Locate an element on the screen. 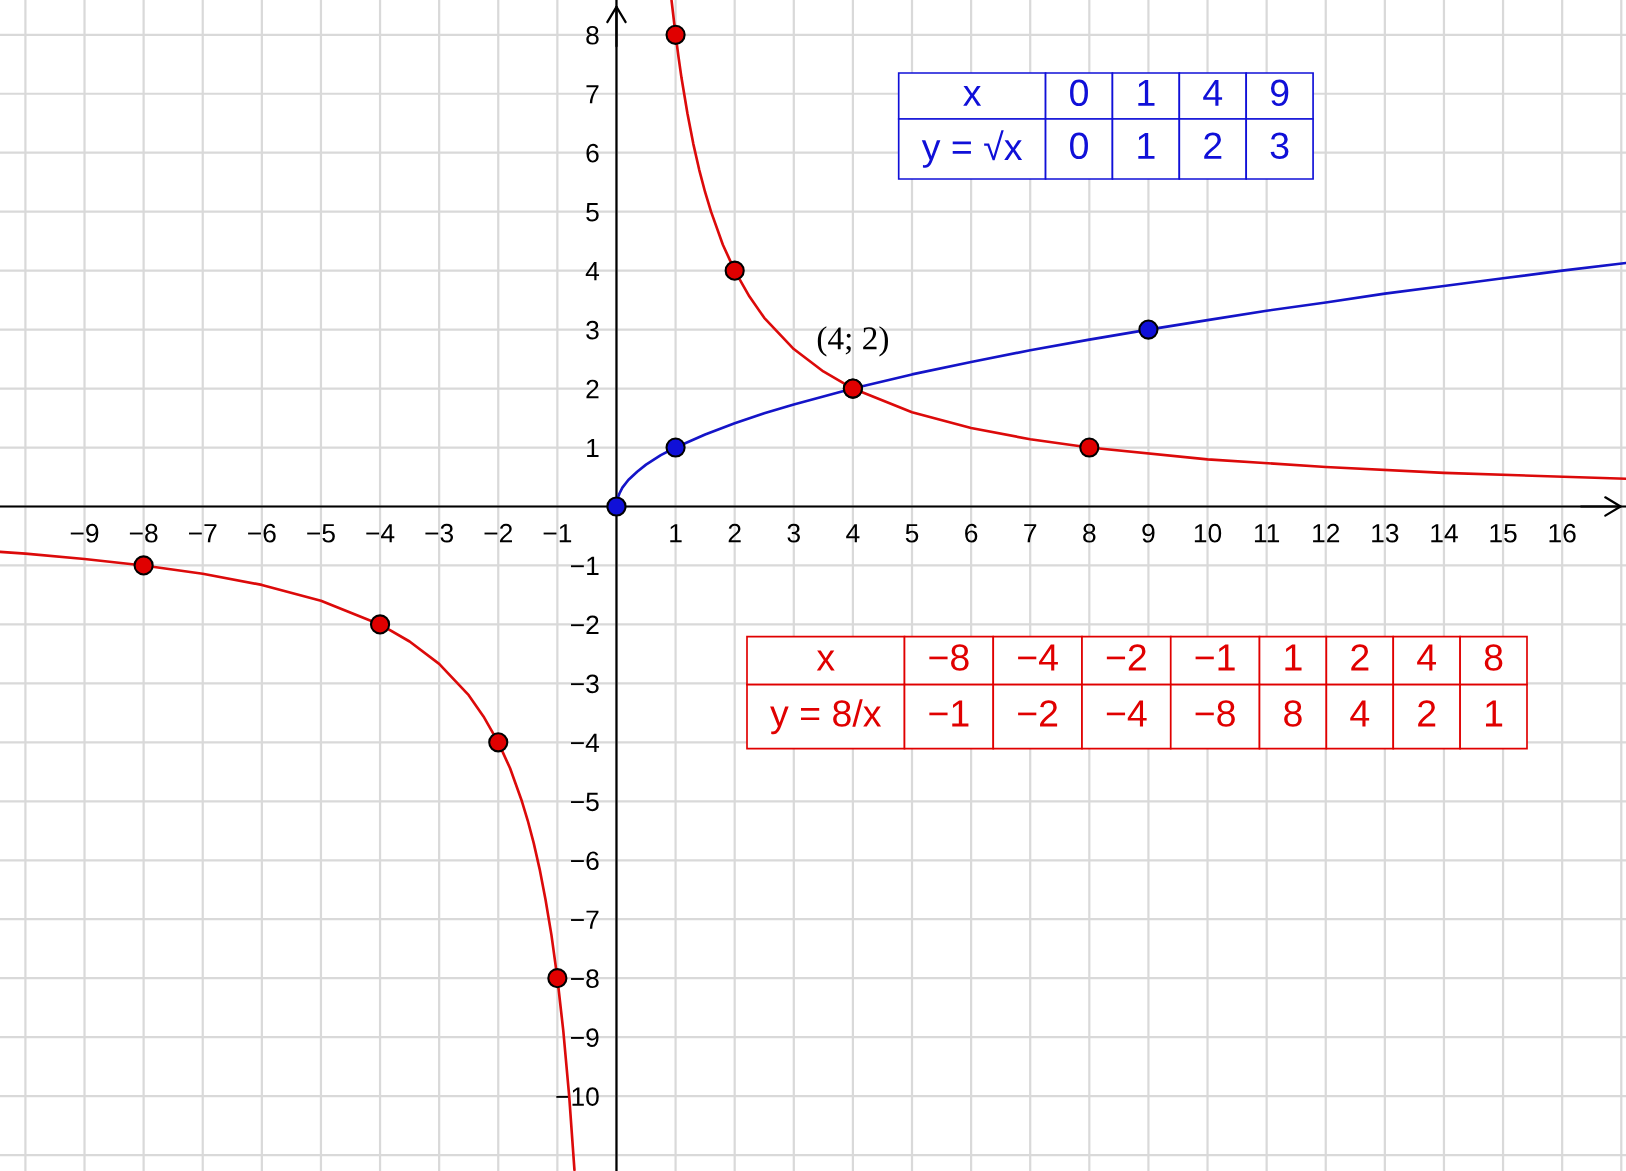 The height and width of the screenshot is (1171, 1626). x-tick-label: 7 is located at coordinates (1030, 533).